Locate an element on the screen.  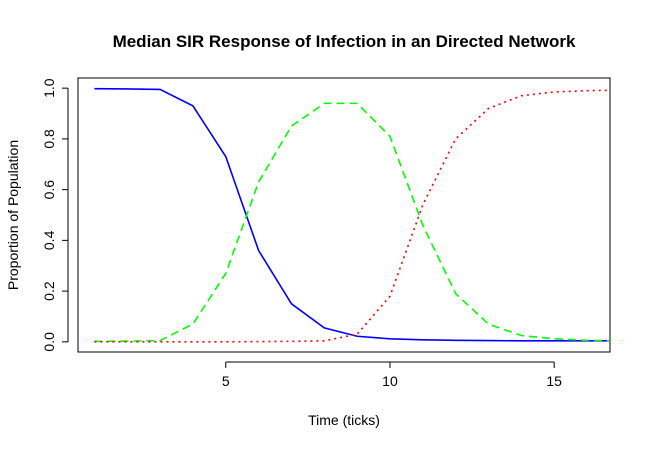
y-axis-label: Proportion of Population is located at coordinates (13, 215).